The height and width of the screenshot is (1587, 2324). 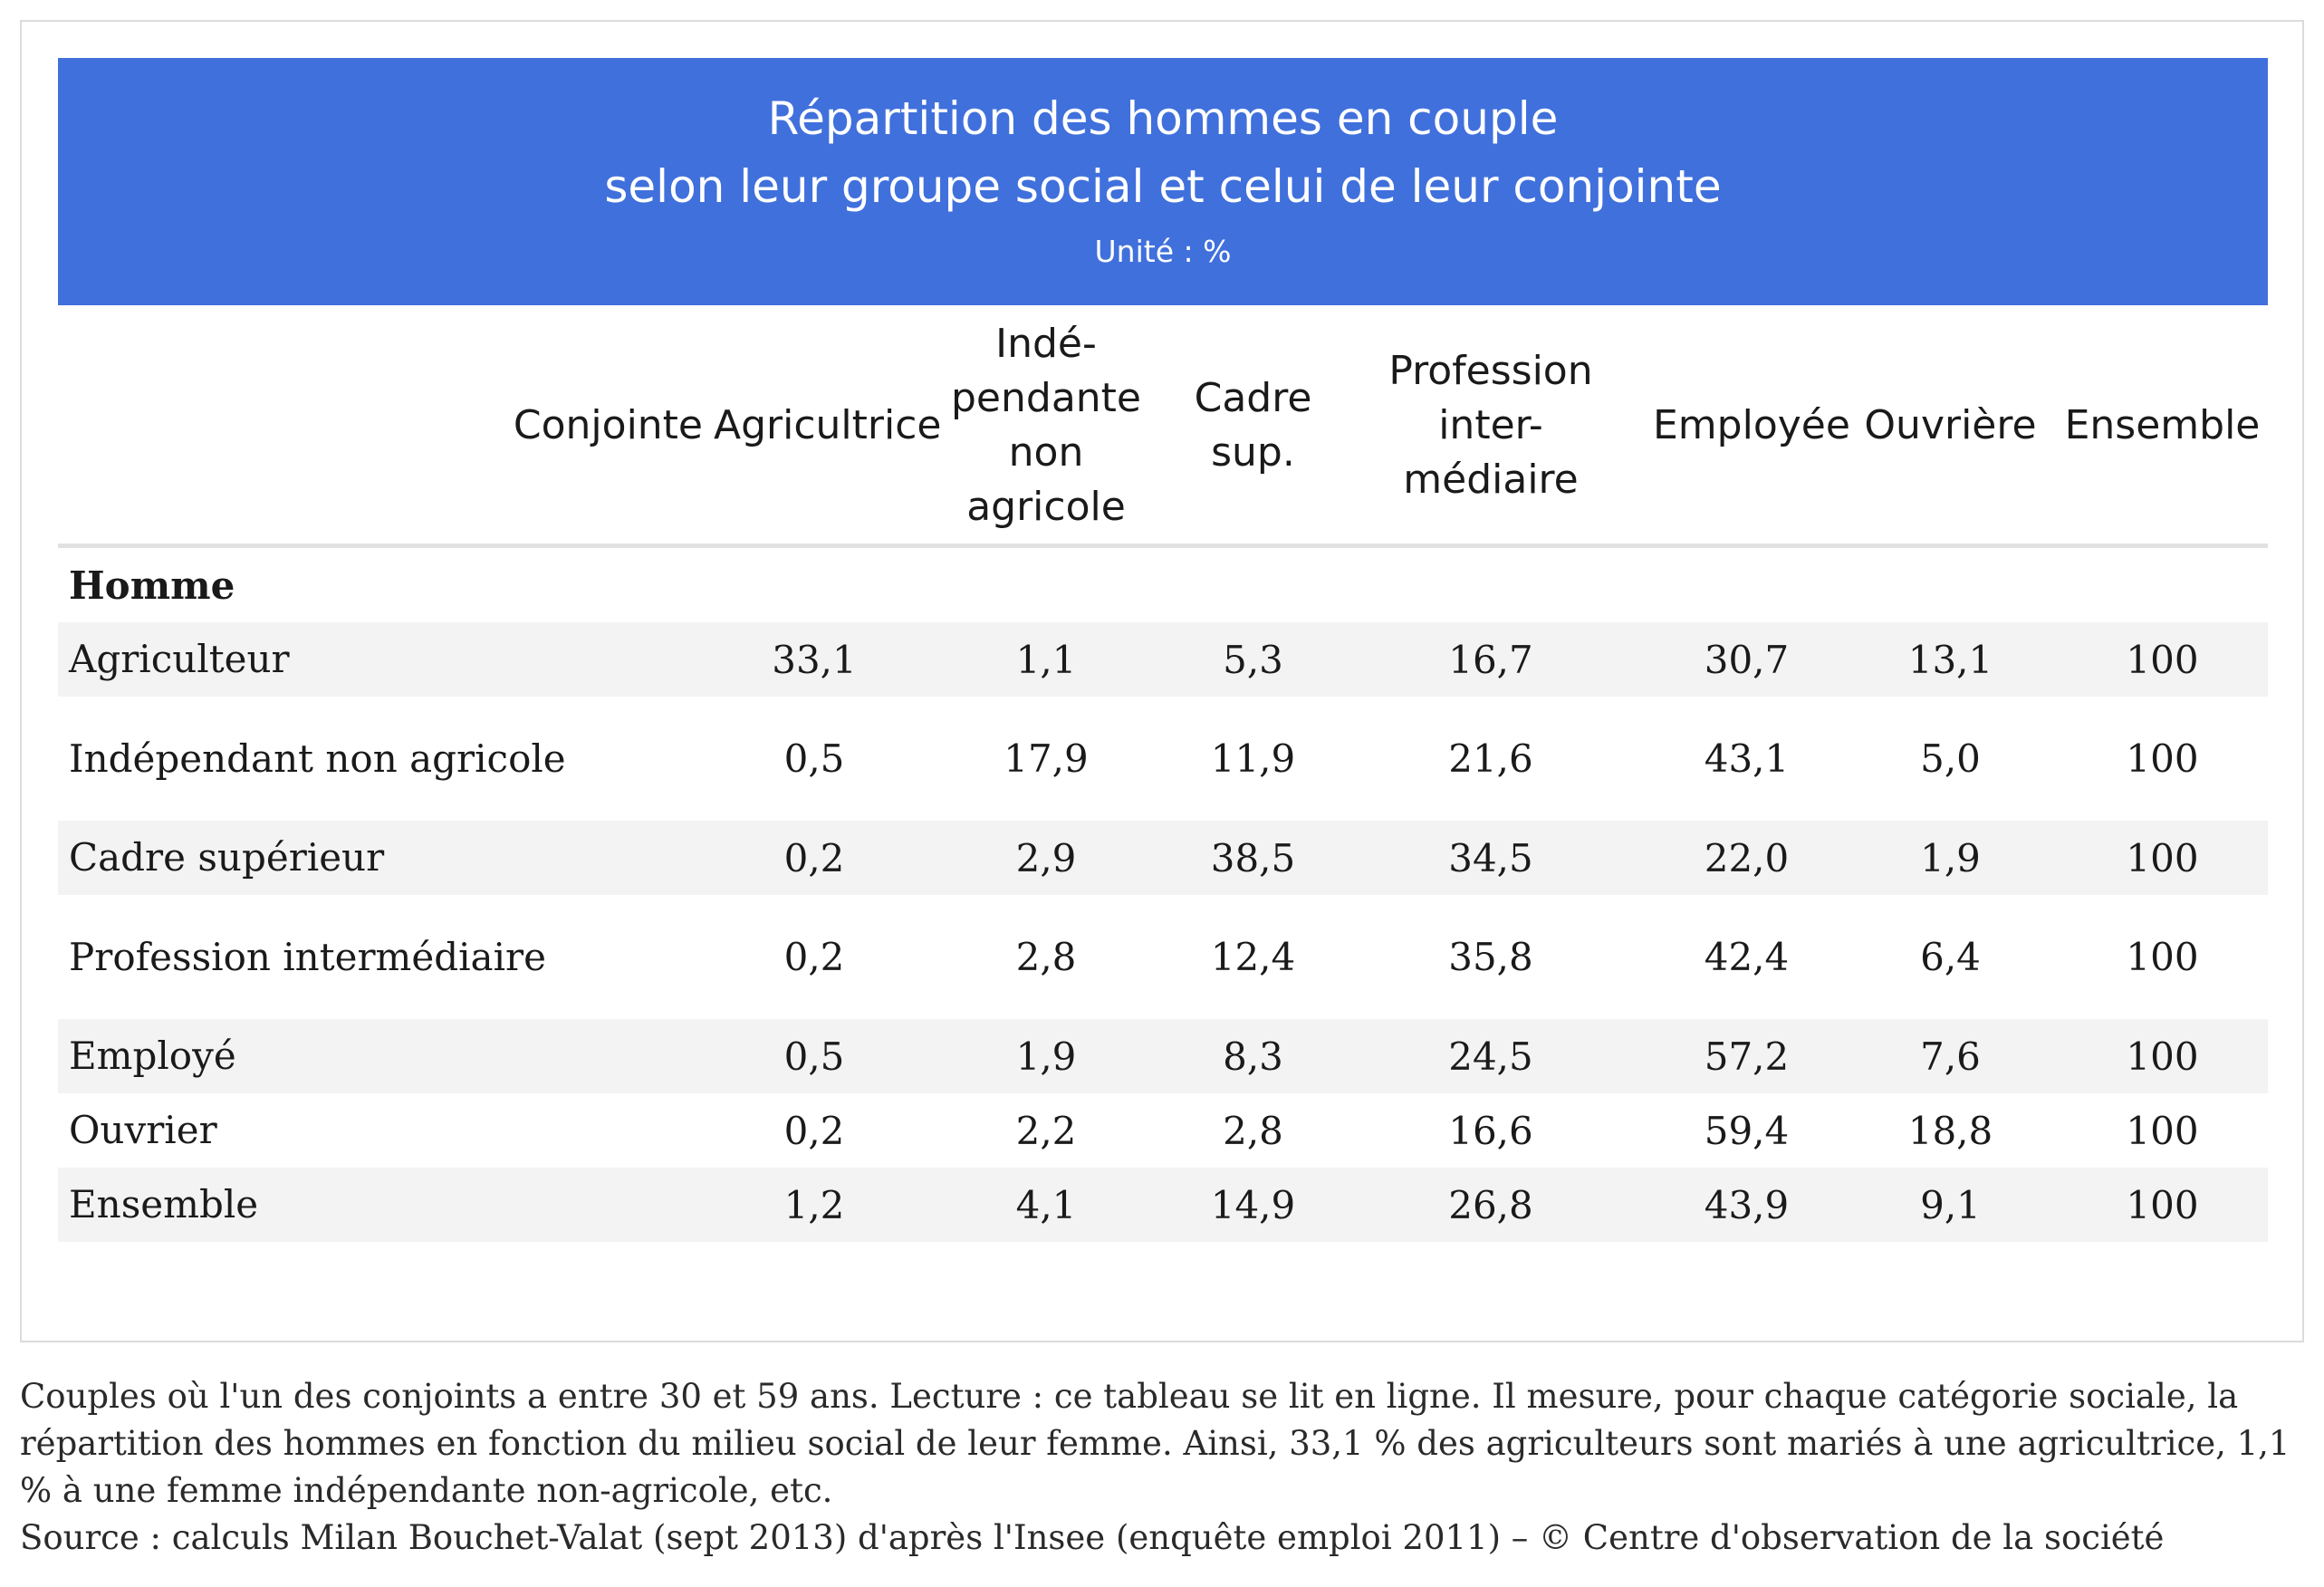 I want to click on column-header: Indé- pendante non agricole, so click(x=1046, y=428).